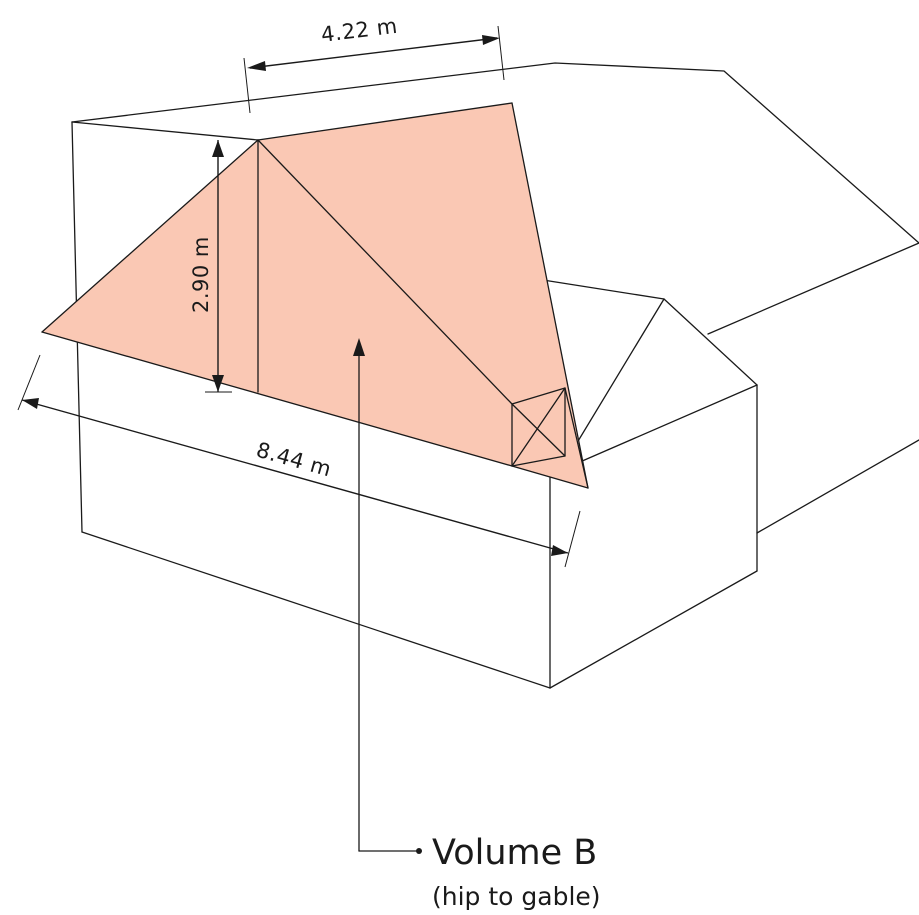 This screenshot has width=919, height=915. What do you see at coordinates (419, 851) in the screenshot?
I see `leader-dot` at bounding box center [419, 851].